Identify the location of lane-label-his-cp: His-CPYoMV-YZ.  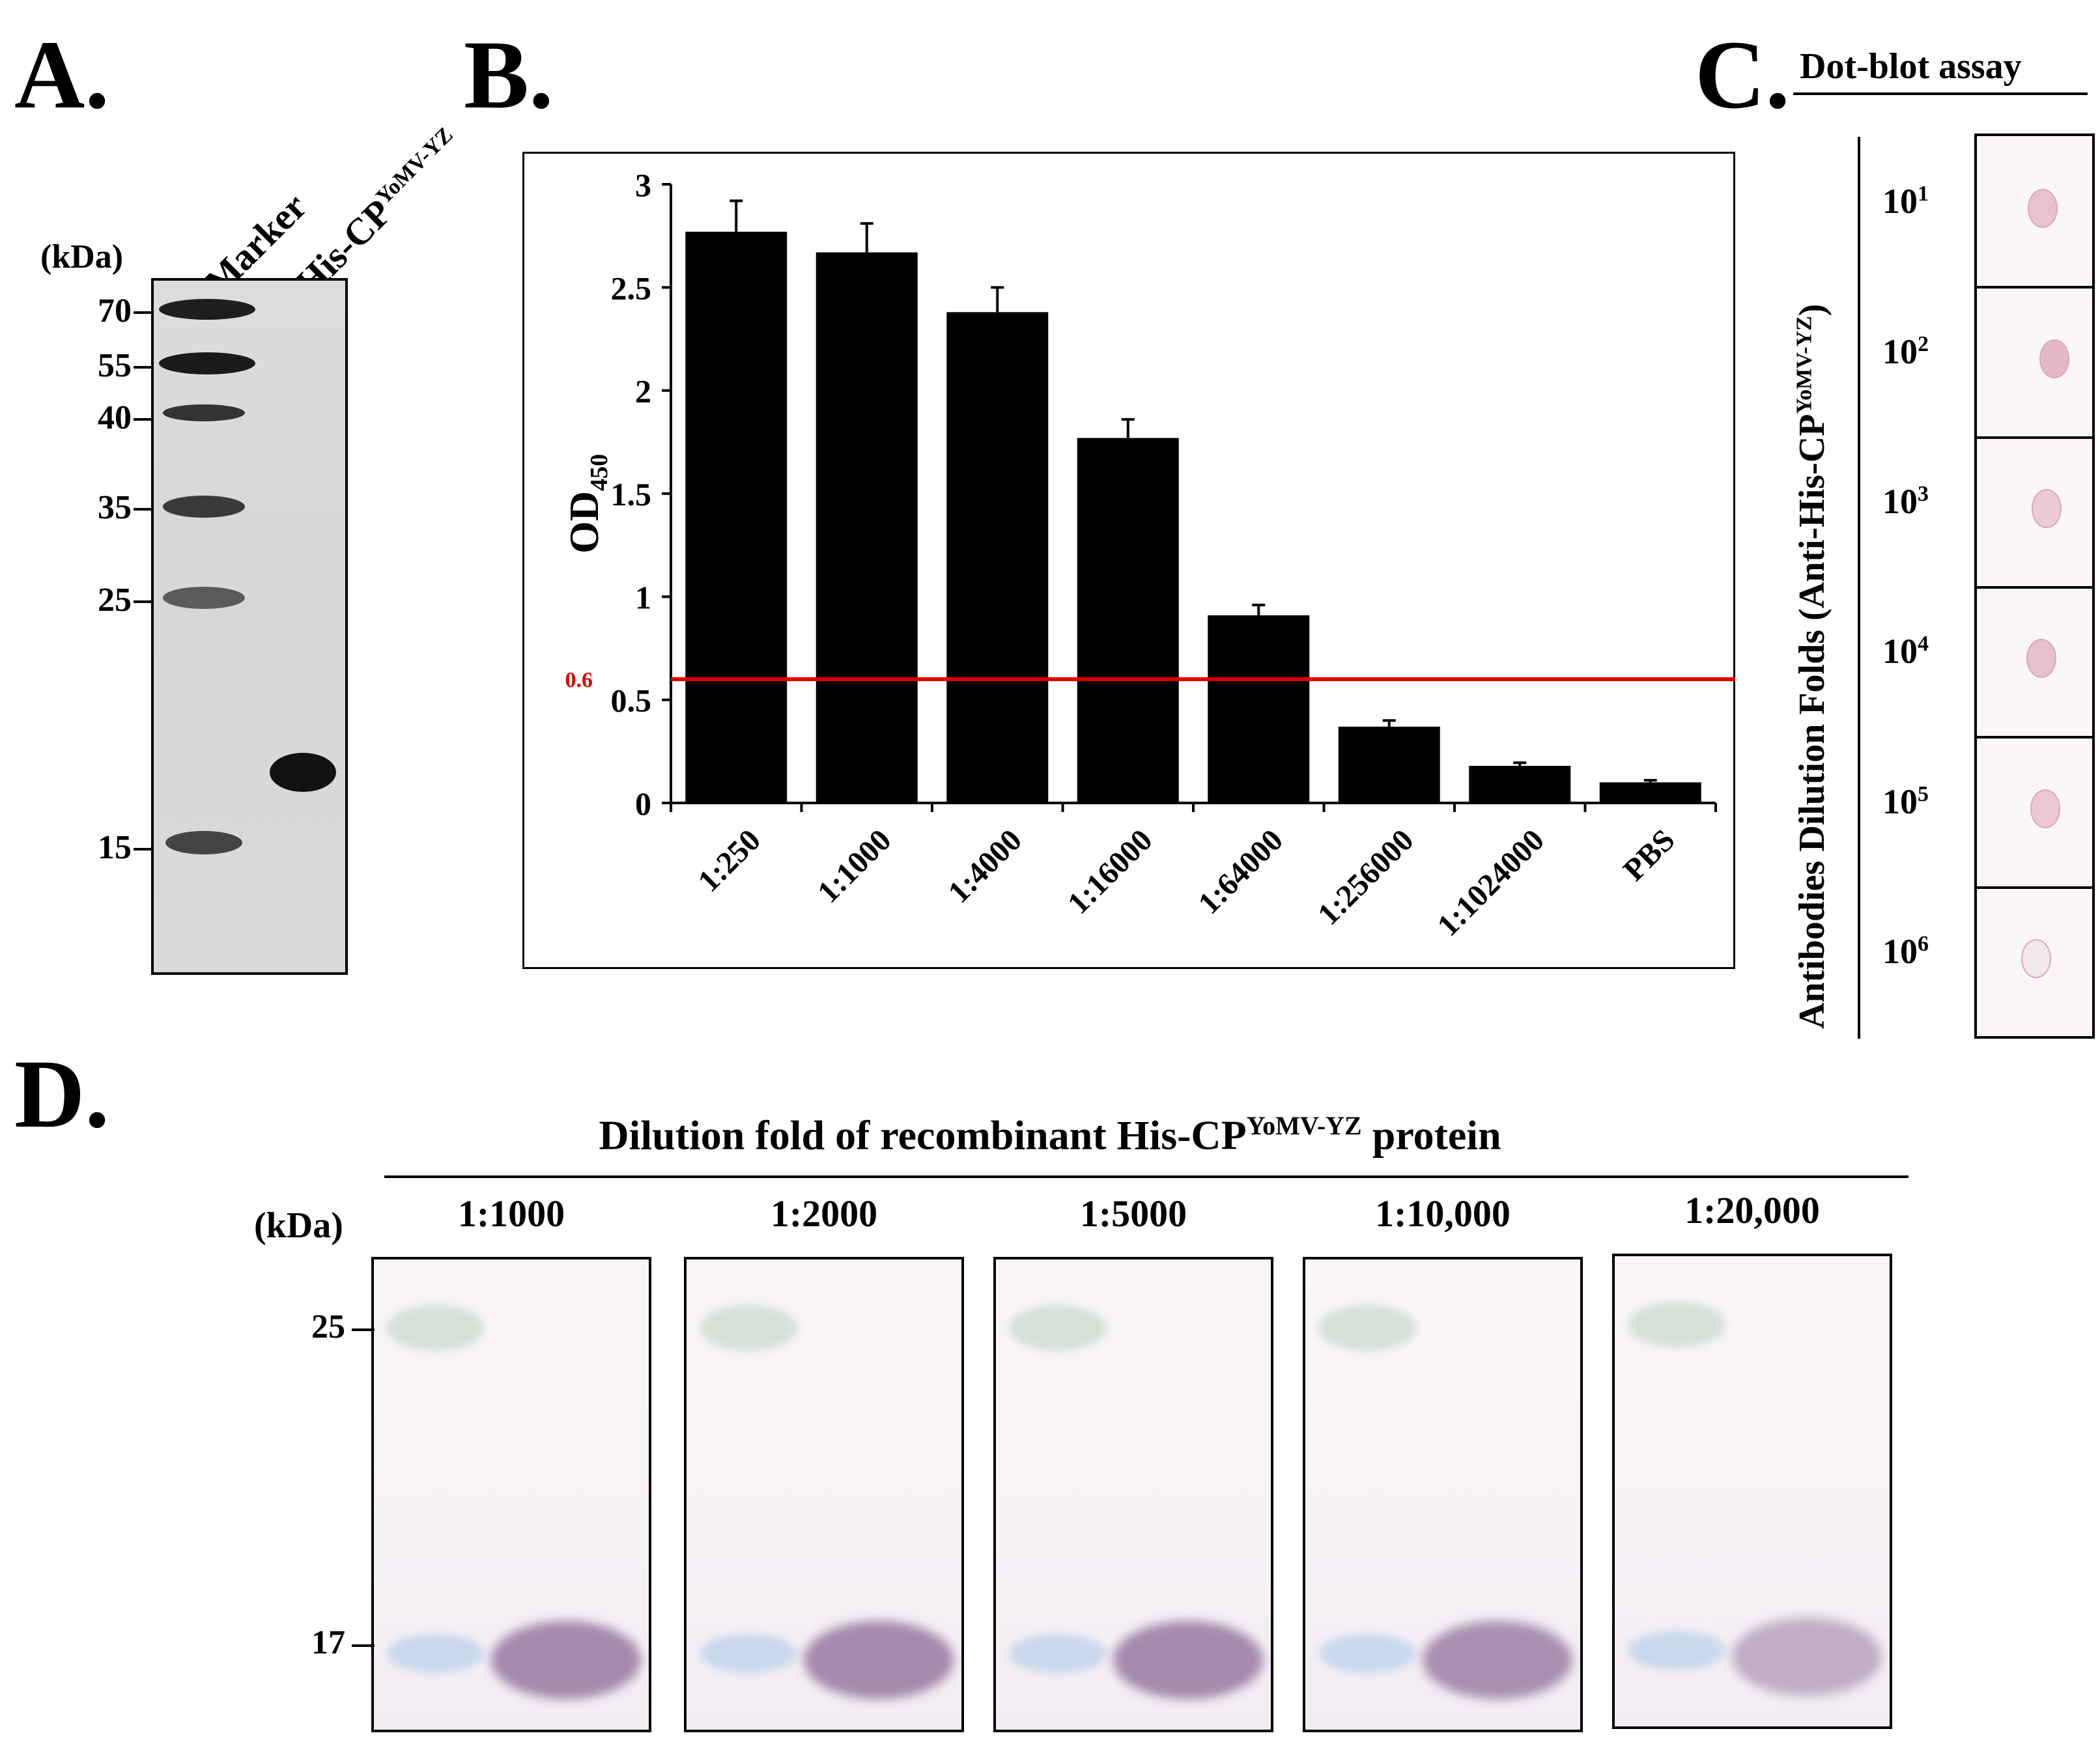
(379, 213).